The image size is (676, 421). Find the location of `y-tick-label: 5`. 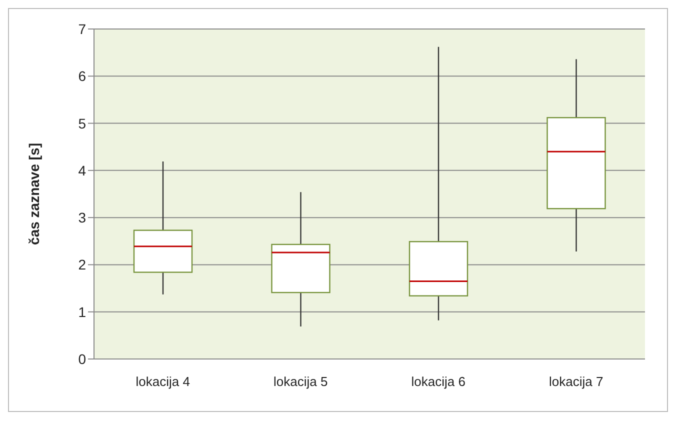

y-tick-label: 5 is located at coordinates (82, 123).